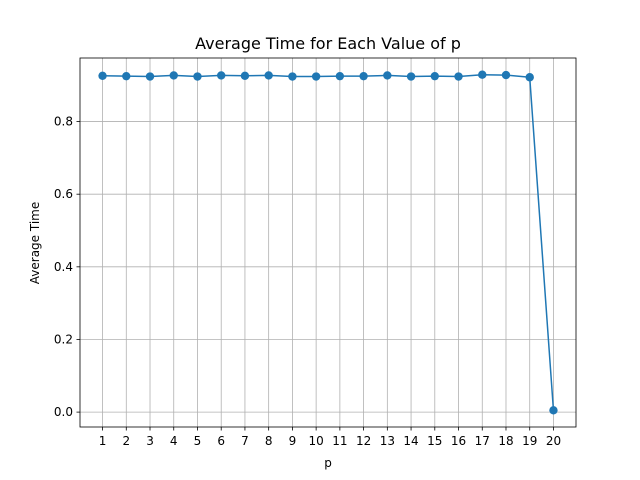  What do you see at coordinates (103, 441) in the screenshot?
I see `x-tick-label: 1` at bounding box center [103, 441].